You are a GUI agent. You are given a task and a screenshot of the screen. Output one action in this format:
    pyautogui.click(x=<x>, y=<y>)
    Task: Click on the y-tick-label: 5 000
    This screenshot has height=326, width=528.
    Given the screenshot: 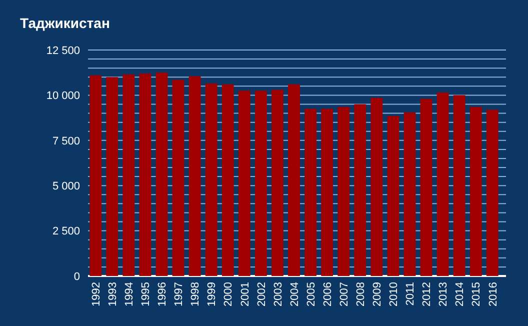 What is the action you would take?
    pyautogui.click(x=66, y=186)
    